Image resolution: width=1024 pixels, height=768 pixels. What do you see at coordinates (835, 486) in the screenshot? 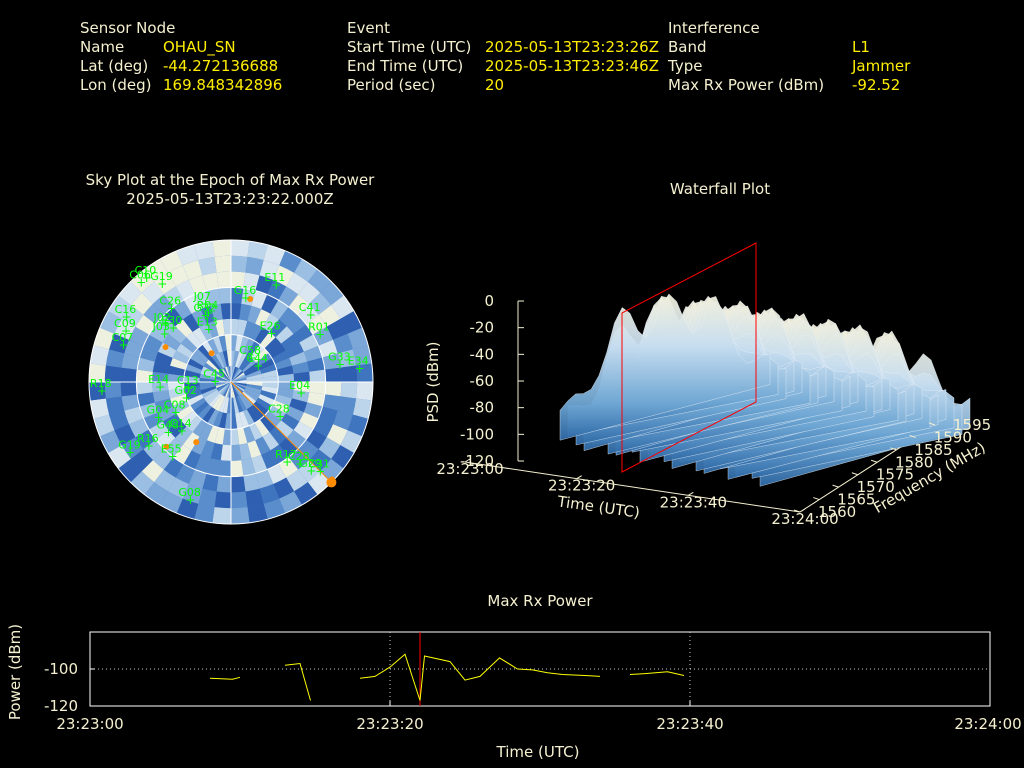
I see `waterfall-y-tick` at bounding box center [835, 486].